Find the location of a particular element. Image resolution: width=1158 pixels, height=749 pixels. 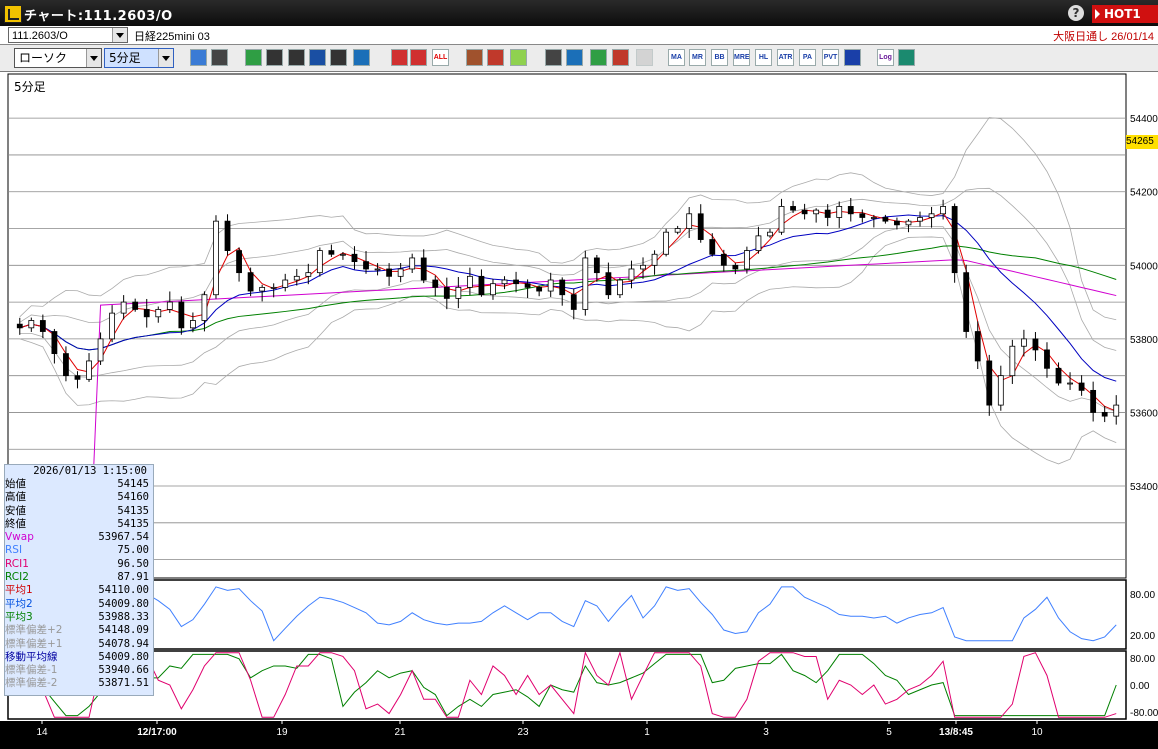

box-icon is located at coordinates (852, 57).